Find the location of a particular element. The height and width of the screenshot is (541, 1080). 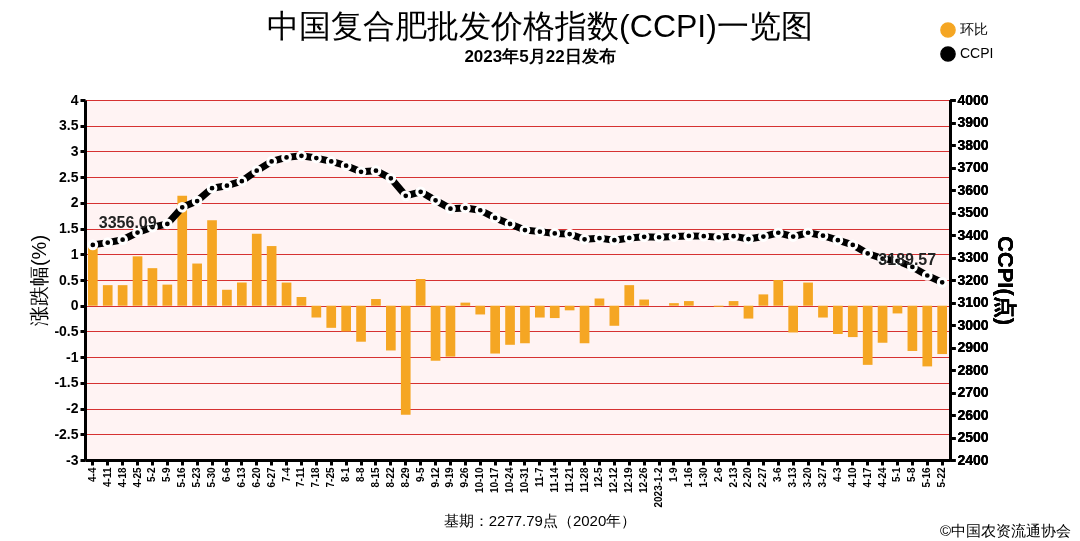

y2-tick-label: 4000 is located at coordinates (973, 99).